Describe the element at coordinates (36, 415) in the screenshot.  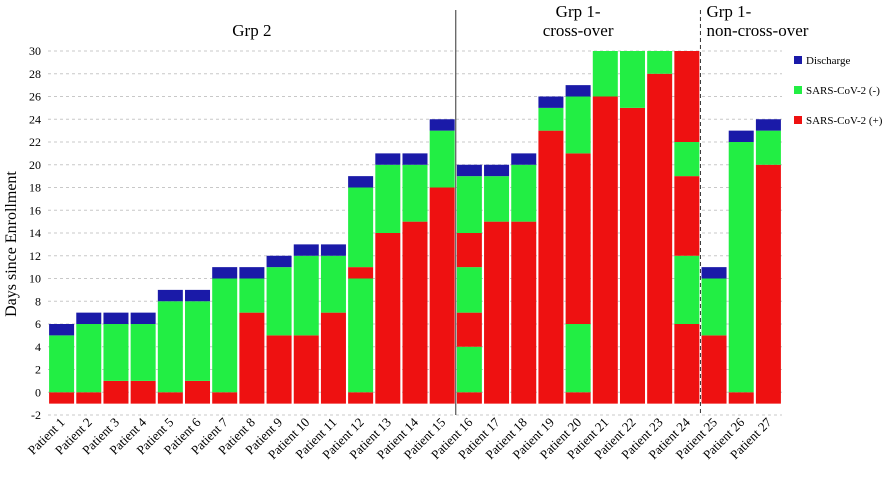
I see `y-tick-label: -2` at that location.